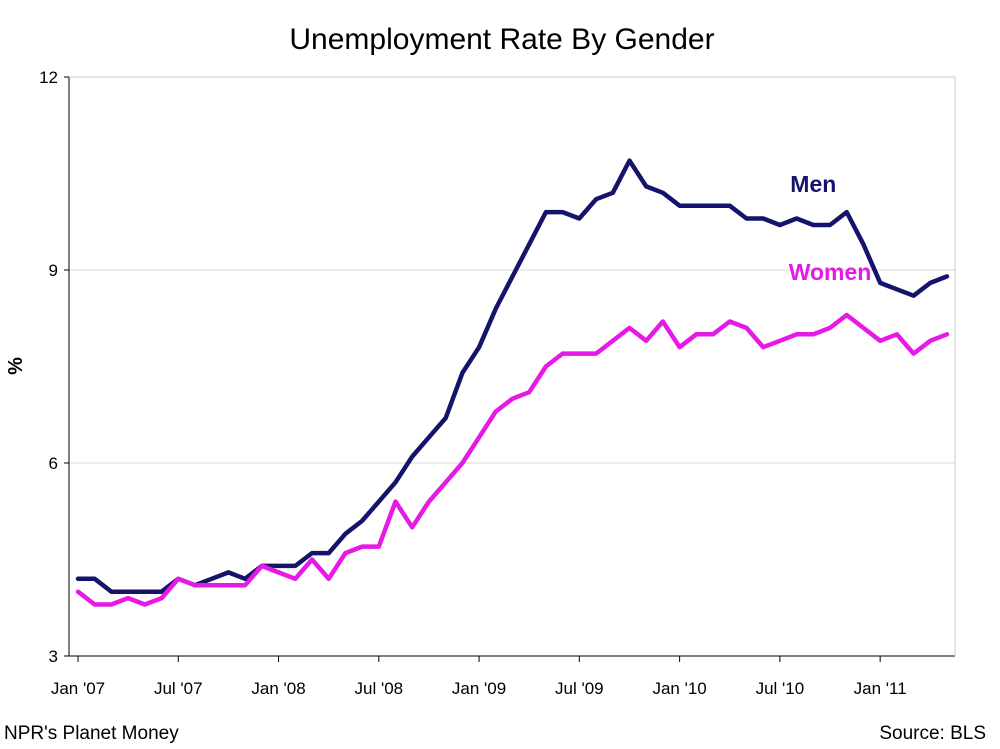 This screenshot has height=749, width=1000. What do you see at coordinates (780, 688) in the screenshot?
I see `x-tick-label: Jul '10` at bounding box center [780, 688].